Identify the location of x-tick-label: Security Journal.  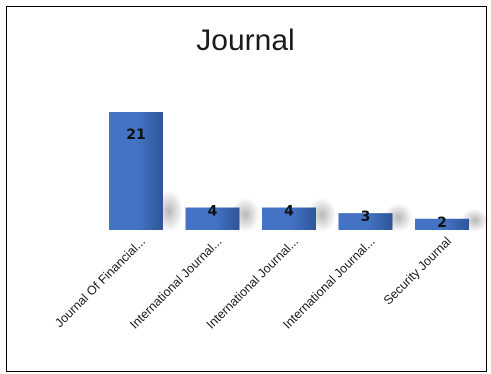
(417, 270).